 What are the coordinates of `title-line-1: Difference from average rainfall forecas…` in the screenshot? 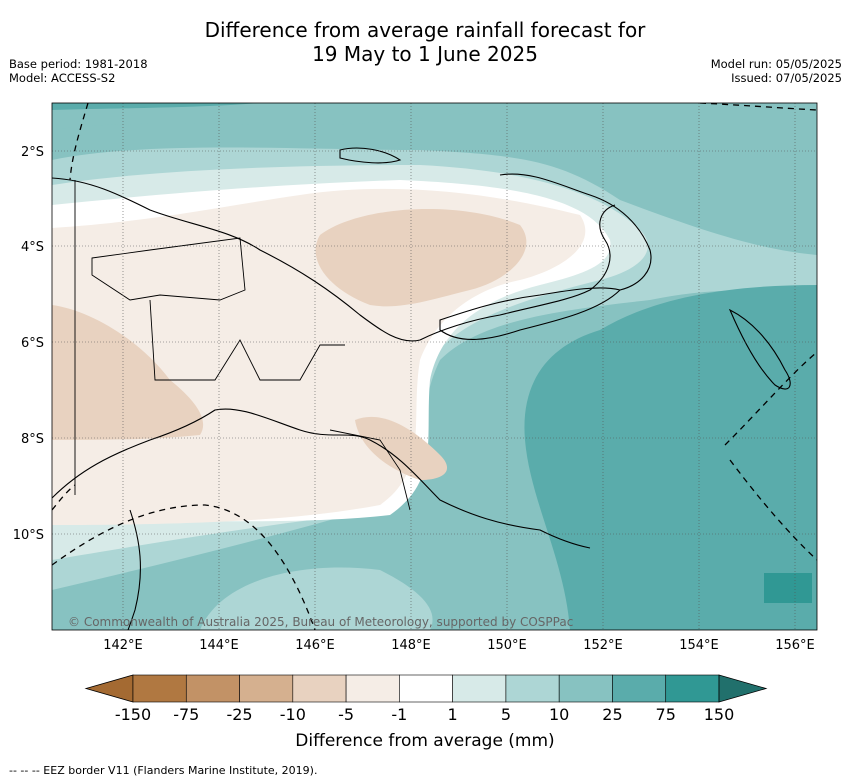 It's located at (425, 30).